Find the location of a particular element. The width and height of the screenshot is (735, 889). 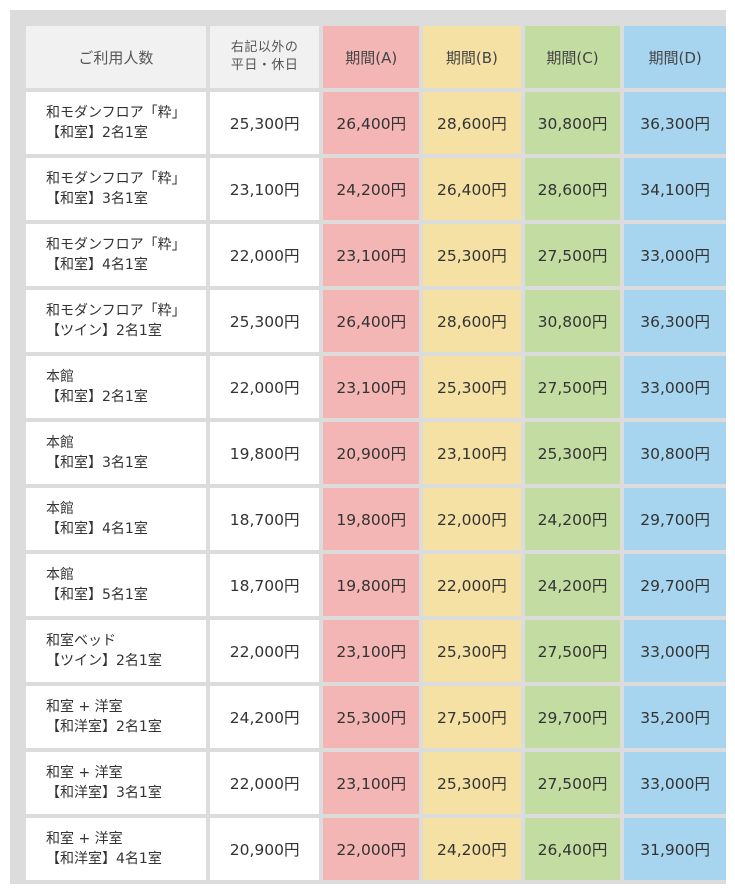

room-type-cell: 本館 【和室】4名1室 is located at coordinates (116, 519).